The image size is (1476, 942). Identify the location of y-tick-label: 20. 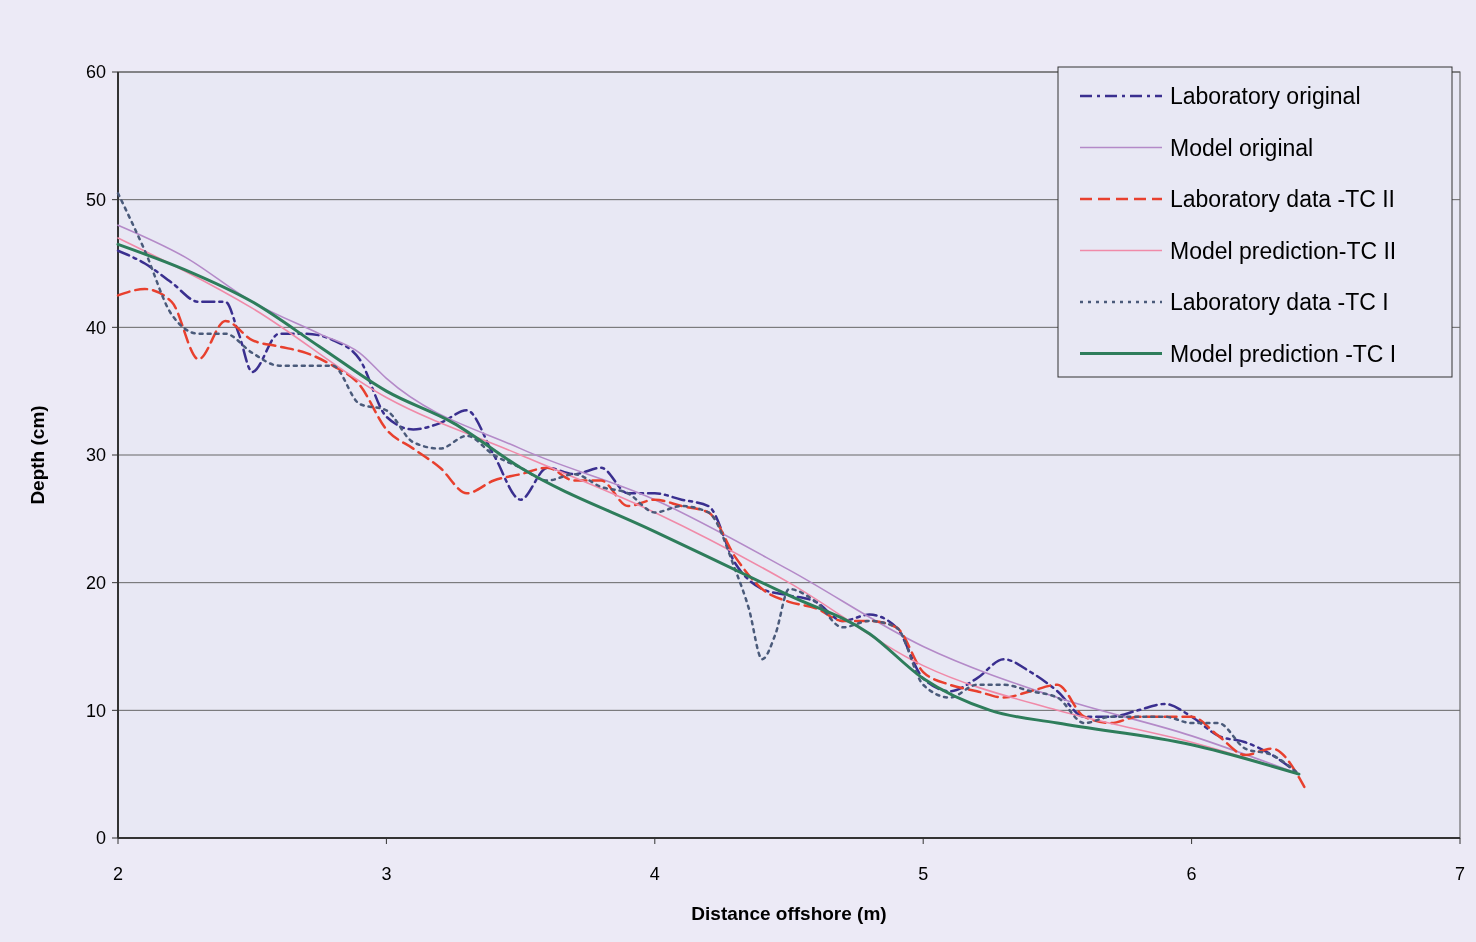
(95, 582).